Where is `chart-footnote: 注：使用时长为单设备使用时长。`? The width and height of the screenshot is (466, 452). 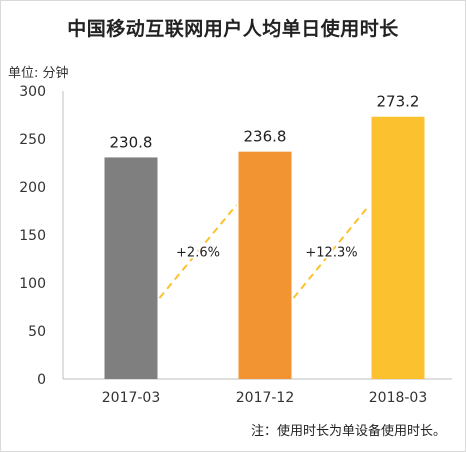
chart-footnote: 注：使用时长为单设备使用时长。 is located at coordinates (348, 431).